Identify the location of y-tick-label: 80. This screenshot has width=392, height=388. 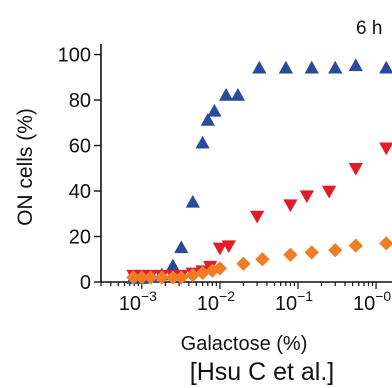
(80, 101).